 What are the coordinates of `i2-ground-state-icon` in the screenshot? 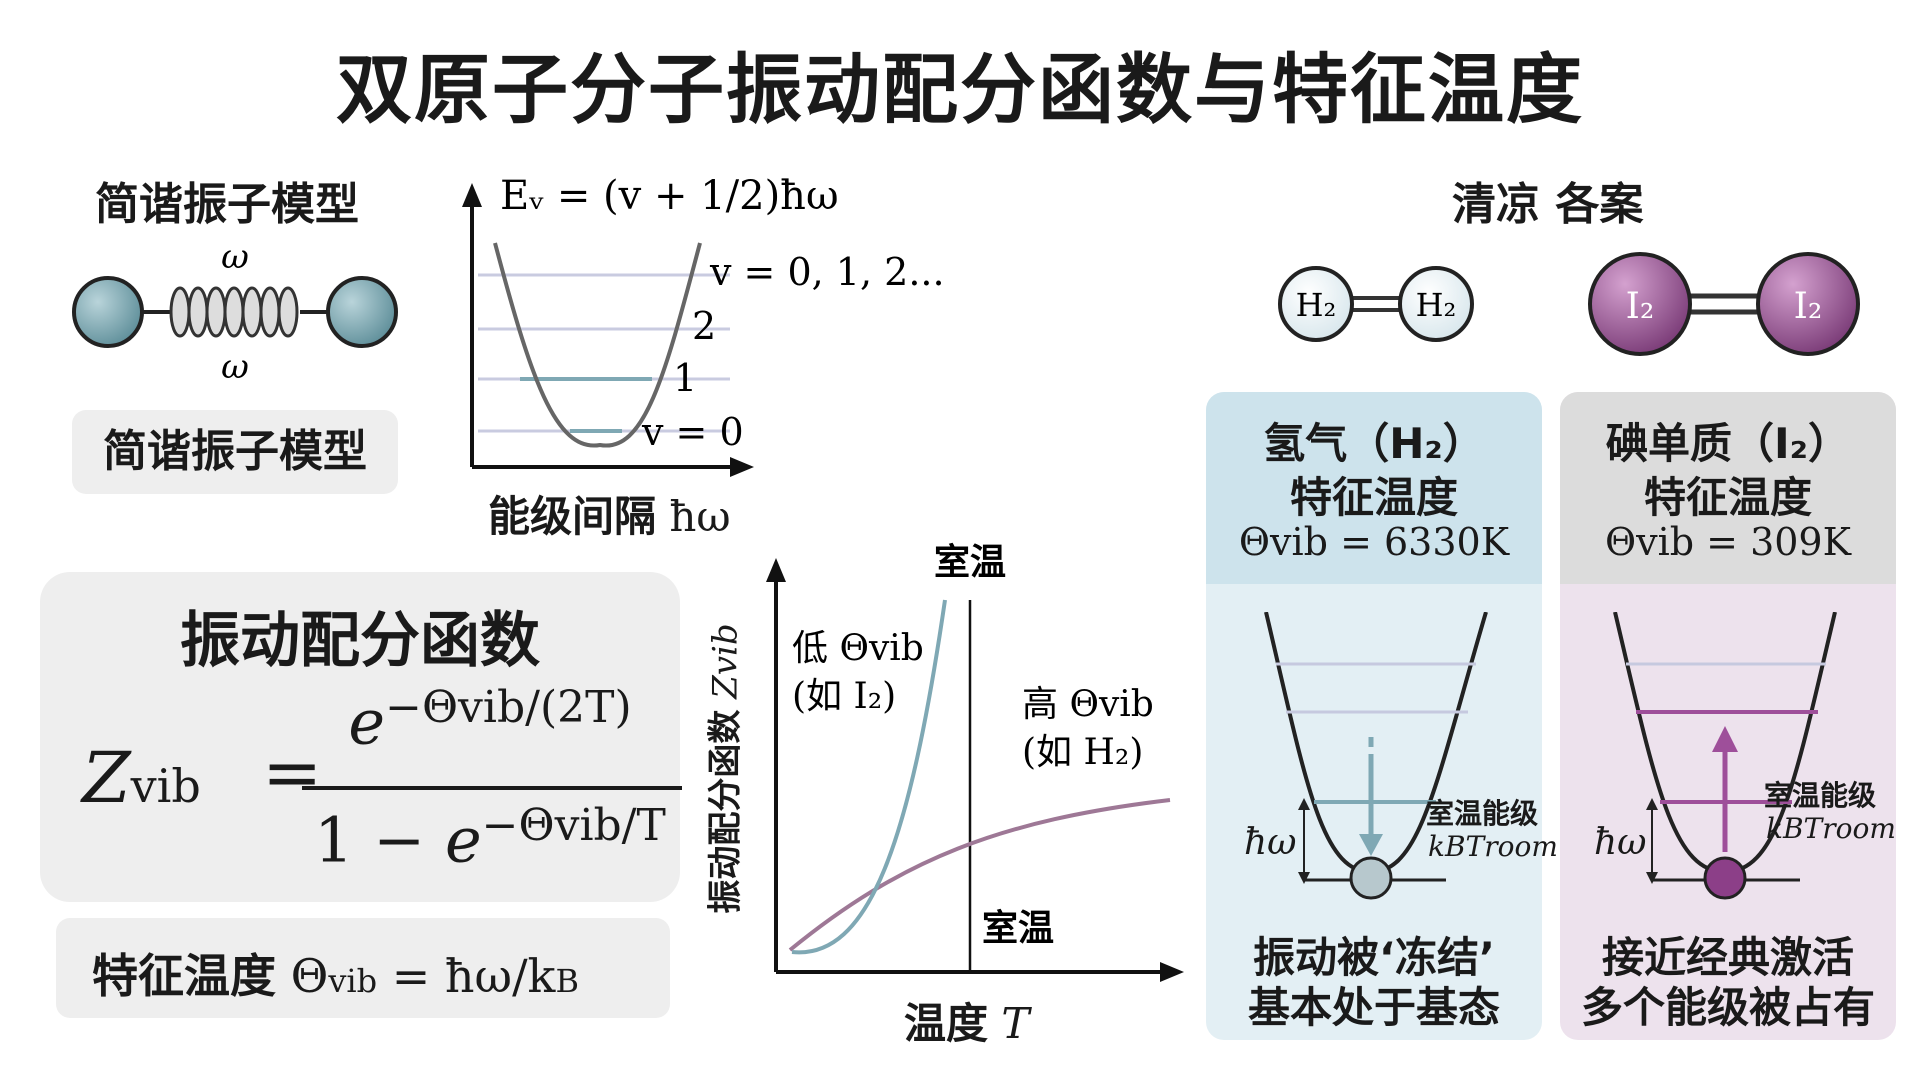 It's located at (1725, 878).